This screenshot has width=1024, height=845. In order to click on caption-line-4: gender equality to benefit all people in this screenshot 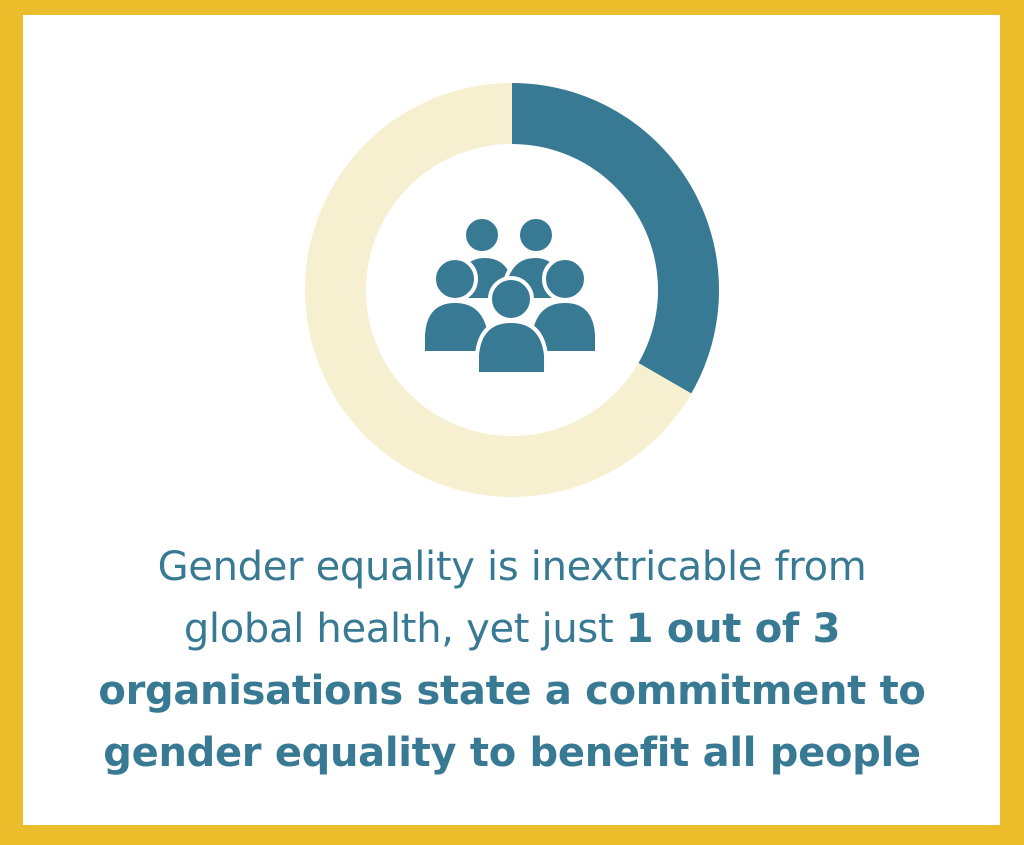, I will do `click(512, 753)`.